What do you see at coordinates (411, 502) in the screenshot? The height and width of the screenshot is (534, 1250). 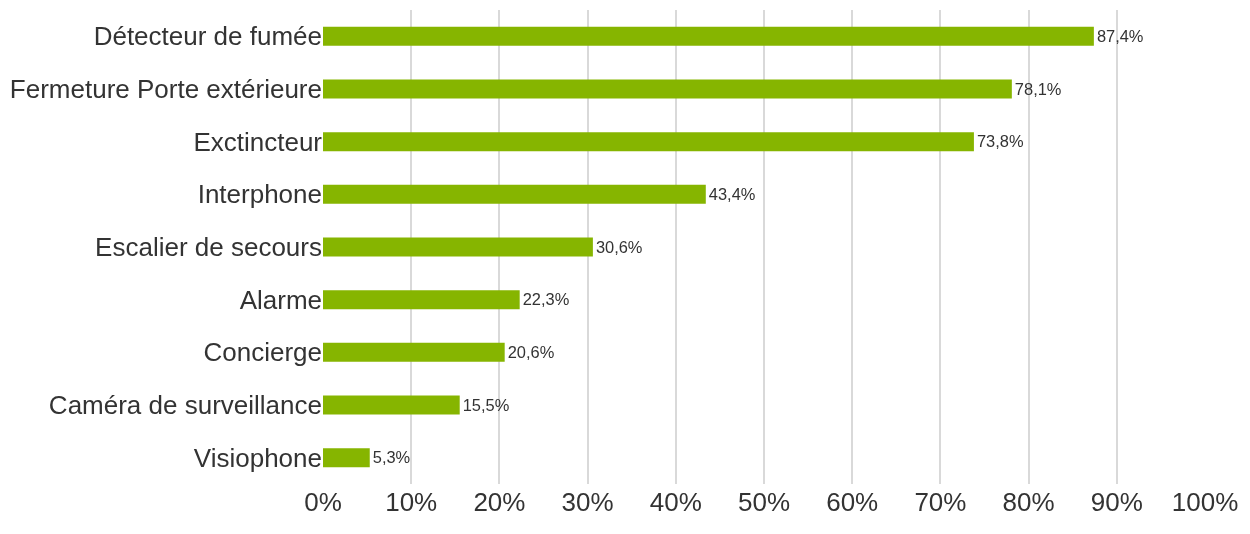 I see `x-tick-label: 10%` at bounding box center [411, 502].